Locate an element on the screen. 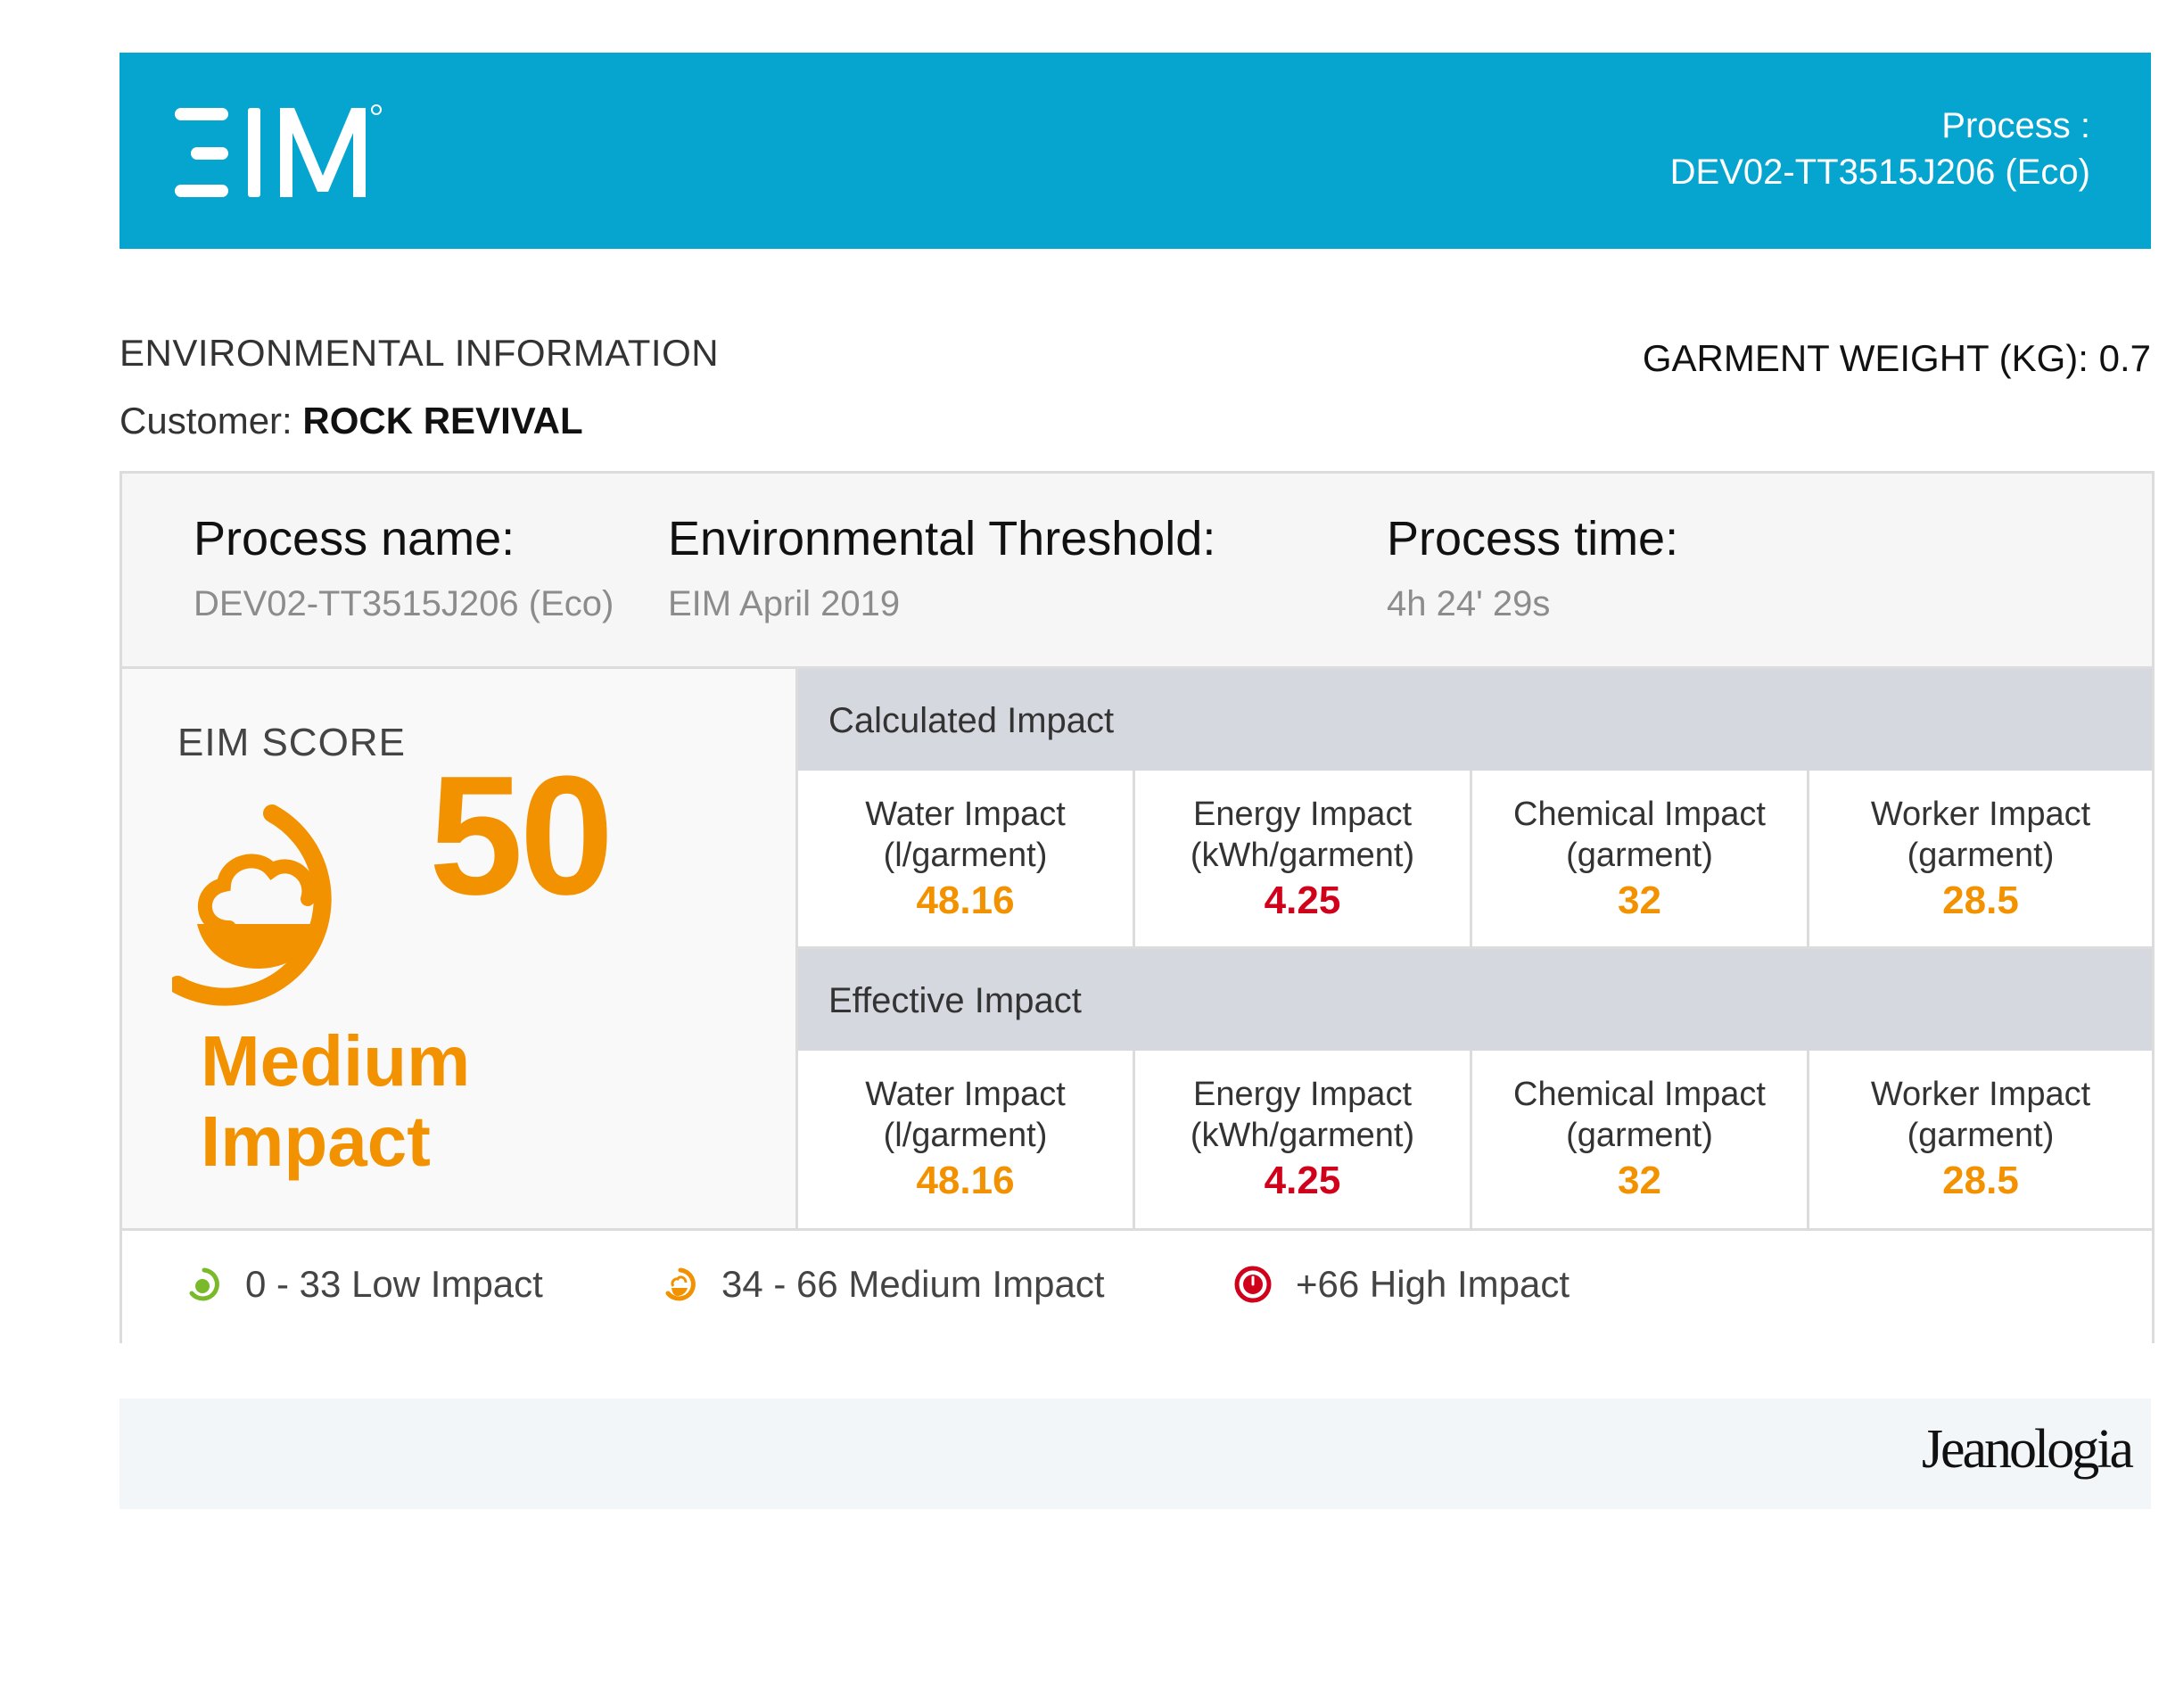 This screenshot has height=1708, width=2167. customer-label: Customer: is located at coordinates (206, 420).